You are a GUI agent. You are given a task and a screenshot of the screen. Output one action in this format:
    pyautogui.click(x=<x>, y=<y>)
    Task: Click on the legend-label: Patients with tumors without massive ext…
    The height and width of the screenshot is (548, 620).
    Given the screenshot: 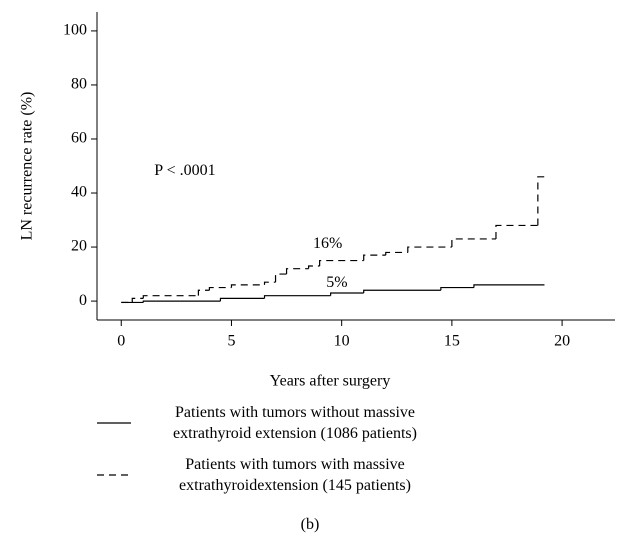 What is the action you would take?
    pyautogui.click(x=295, y=423)
    